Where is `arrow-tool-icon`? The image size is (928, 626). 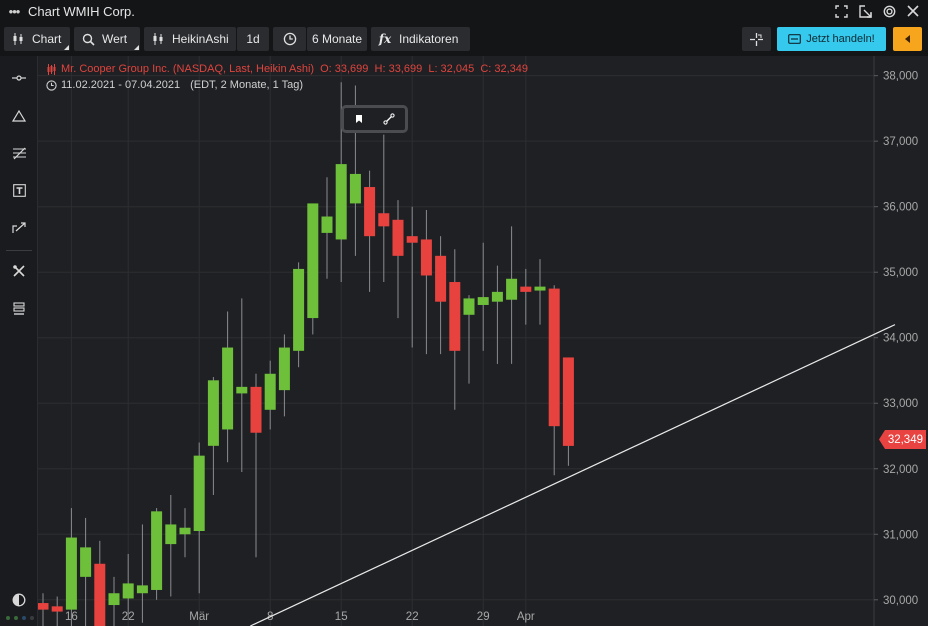 arrow-tool-icon is located at coordinates (19, 227).